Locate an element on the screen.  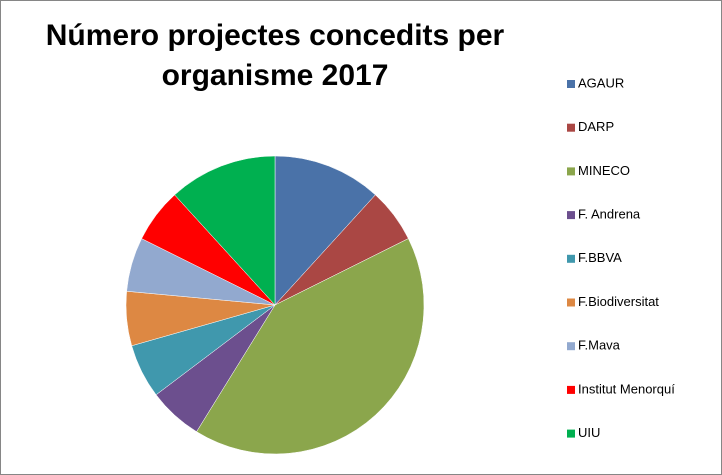
legend-label: UIU is located at coordinates (589, 432).